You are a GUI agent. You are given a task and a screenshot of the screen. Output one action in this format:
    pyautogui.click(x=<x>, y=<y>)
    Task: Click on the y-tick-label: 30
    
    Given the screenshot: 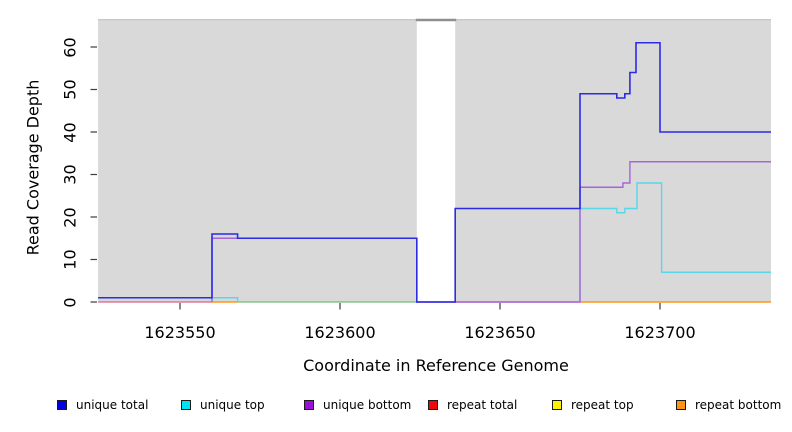 What is the action you would take?
    pyautogui.click(x=70, y=174)
    